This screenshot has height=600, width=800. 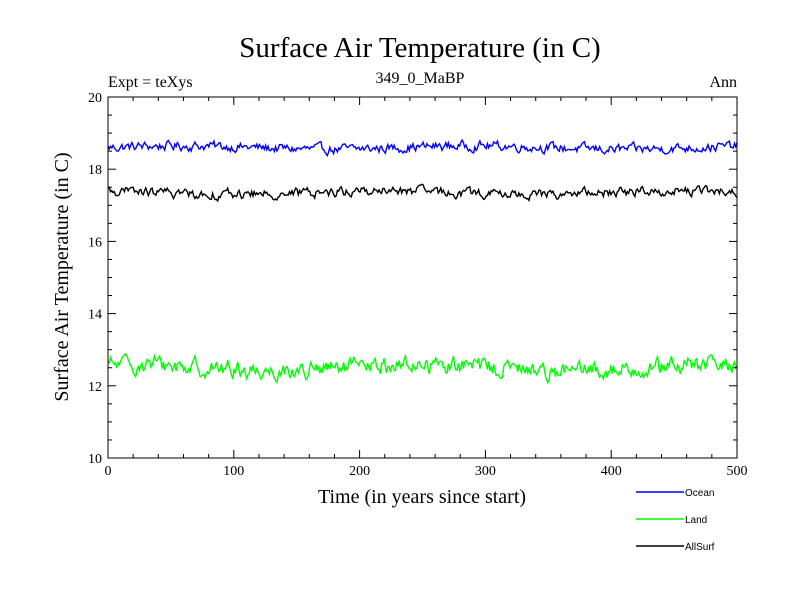 I want to click on period-label: Ann, so click(x=723, y=82).